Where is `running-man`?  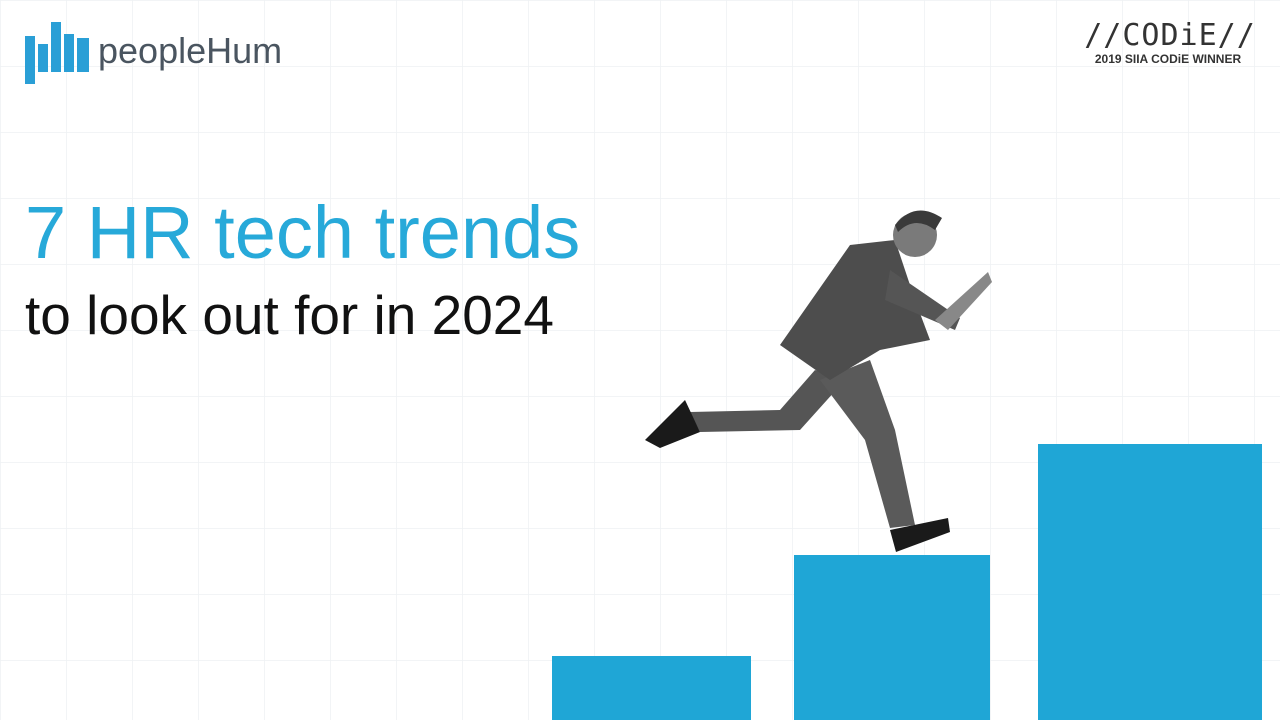 running-man is located at coordinates (818, 381).